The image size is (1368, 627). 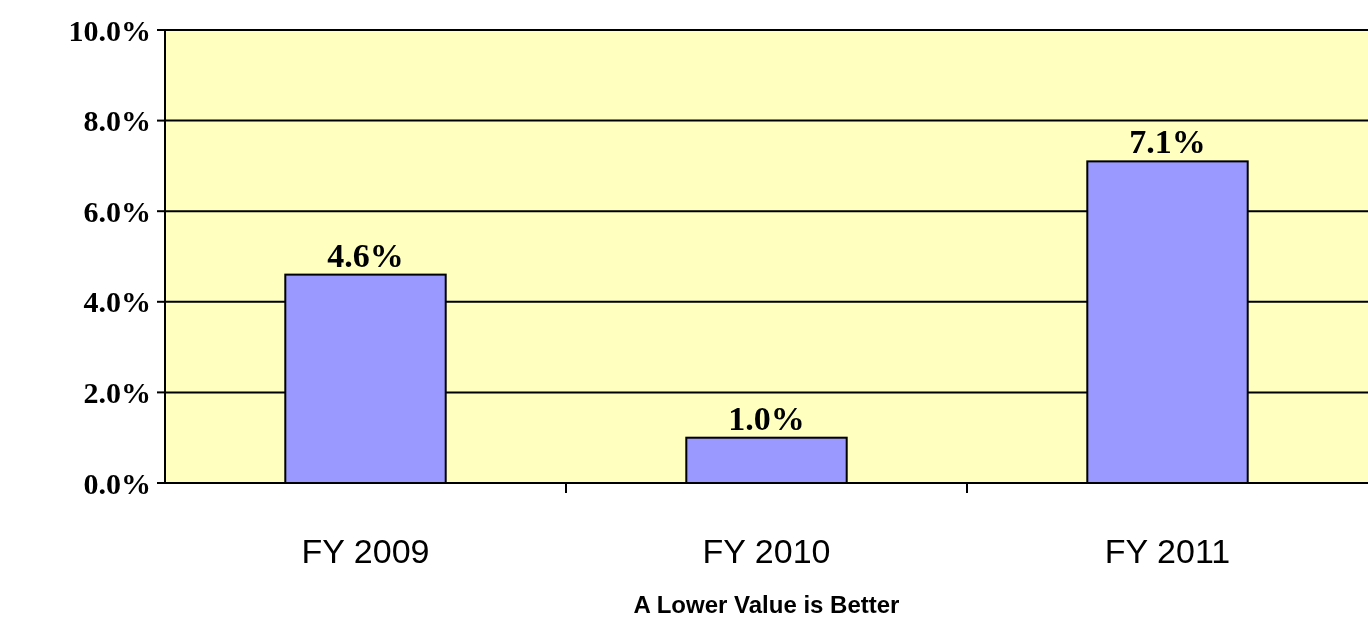 I want to click on data-label: 1.0%, so click(x=766, y=418).